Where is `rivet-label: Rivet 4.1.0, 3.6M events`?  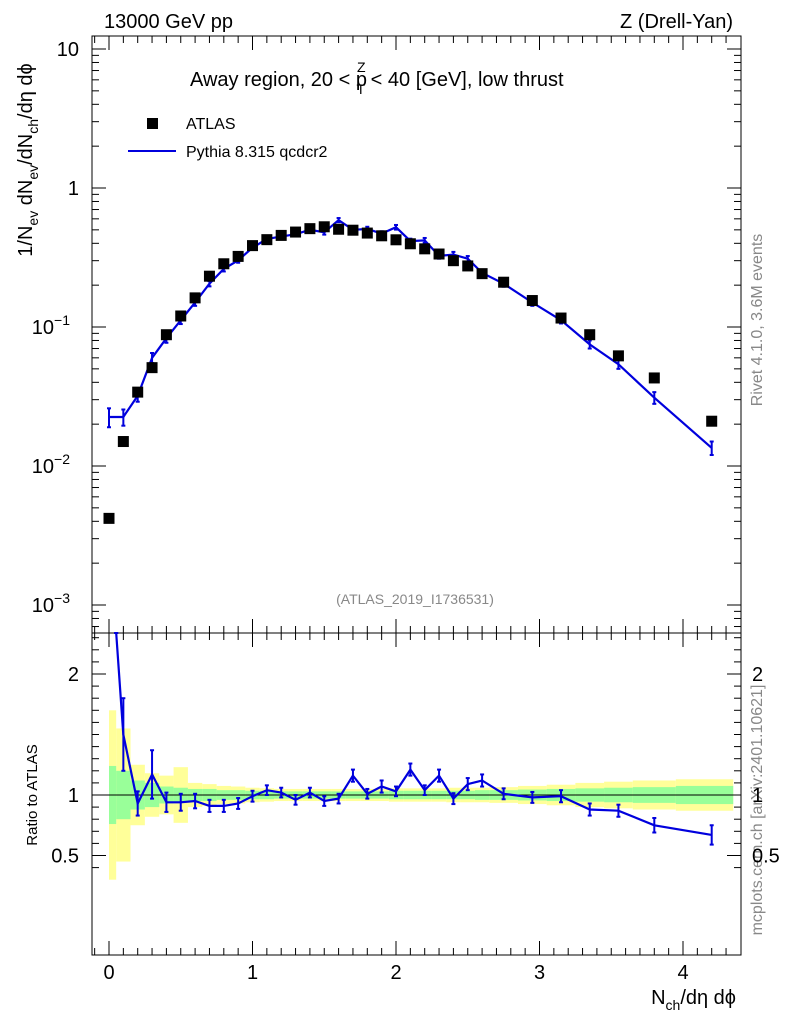
rivet-label: Rivet 4.1.0, 3.6M events is located at coordinates (757, 320).